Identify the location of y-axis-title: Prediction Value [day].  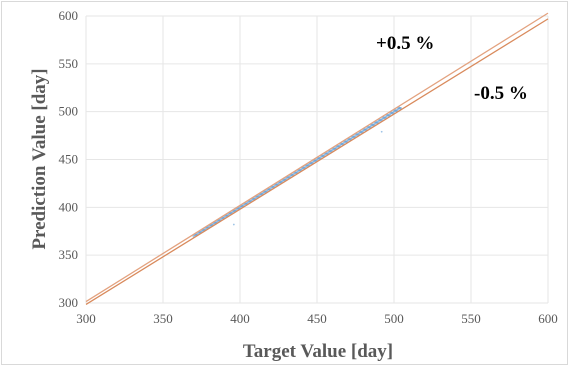
(39, 158).